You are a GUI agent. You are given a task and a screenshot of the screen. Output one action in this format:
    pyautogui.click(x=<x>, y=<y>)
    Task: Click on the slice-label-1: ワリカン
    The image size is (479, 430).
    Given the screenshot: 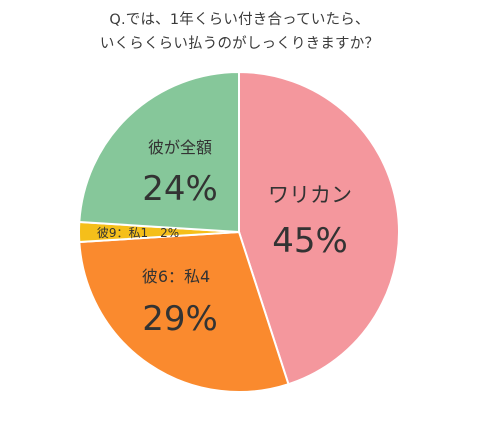 What is the action you would take?
    pyautogui.click(x=310, y=195)
    